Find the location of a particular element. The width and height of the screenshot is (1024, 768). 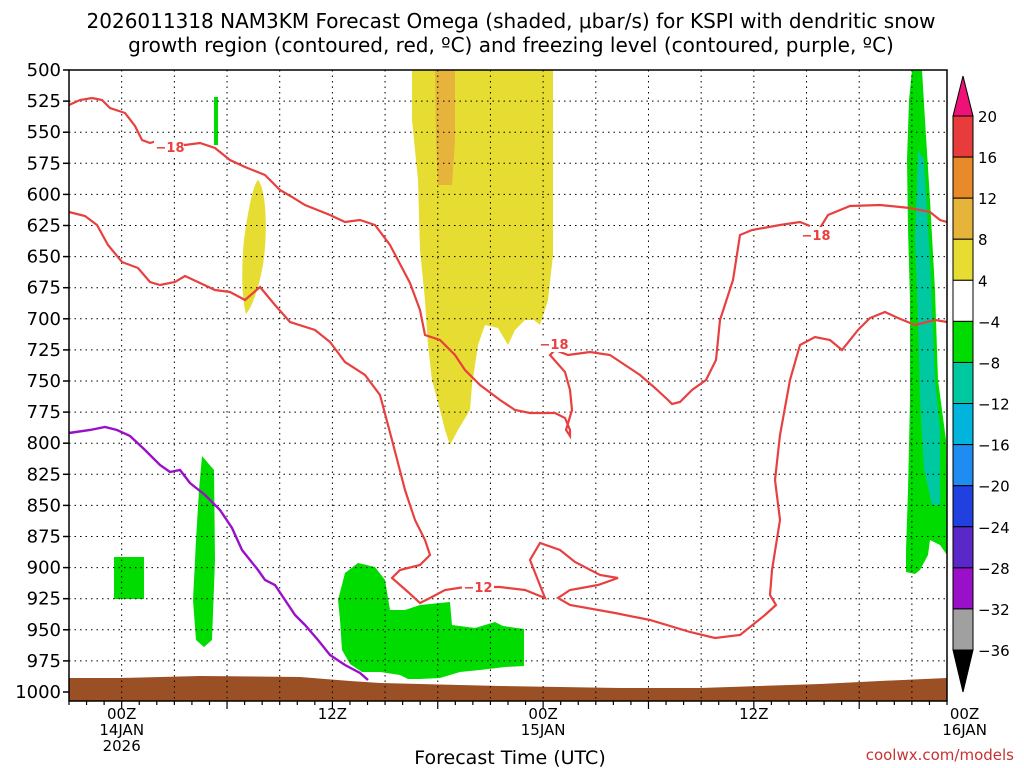

y-tick-label: 875 is located at coordinates (44, 537).